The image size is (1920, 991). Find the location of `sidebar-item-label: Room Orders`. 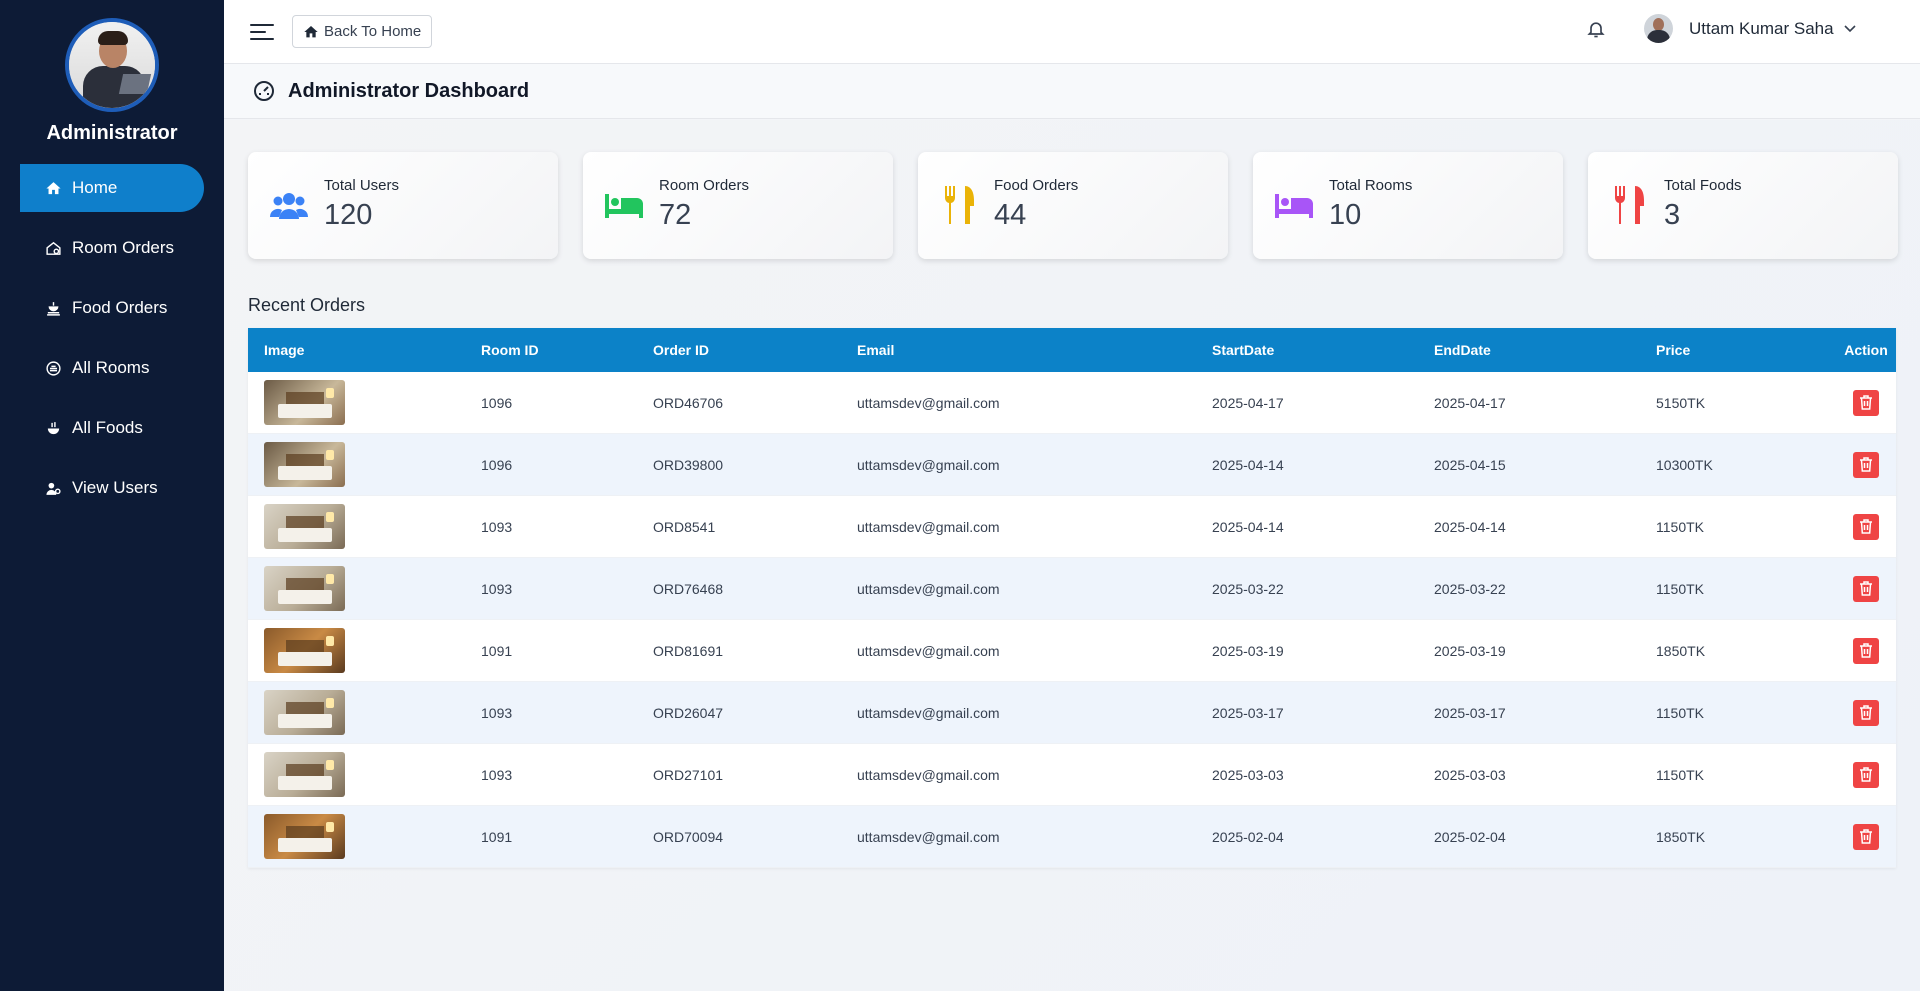

sidebar-item-label: Room Orders is located at coordinates (123, 247).